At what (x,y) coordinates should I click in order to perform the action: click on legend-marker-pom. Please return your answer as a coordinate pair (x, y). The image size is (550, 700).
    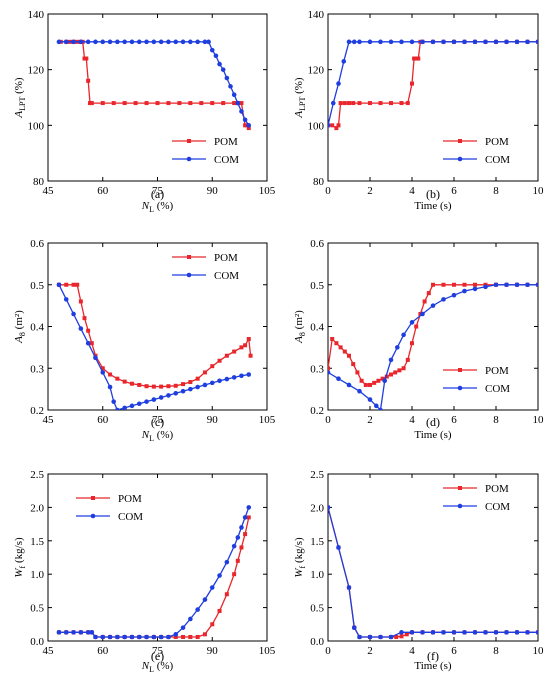
    Looking at the image, I should click on (460, 488).